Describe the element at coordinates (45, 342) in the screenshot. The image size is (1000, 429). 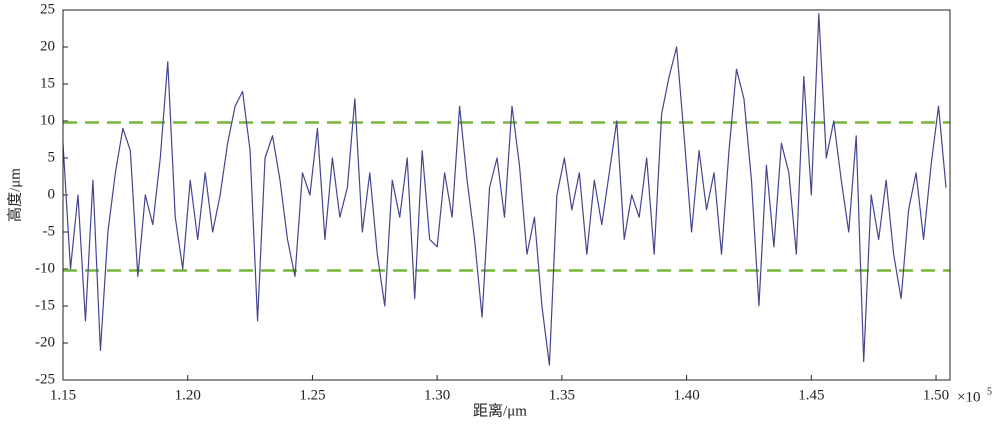
I see `y-tick-label: -20` at that location.